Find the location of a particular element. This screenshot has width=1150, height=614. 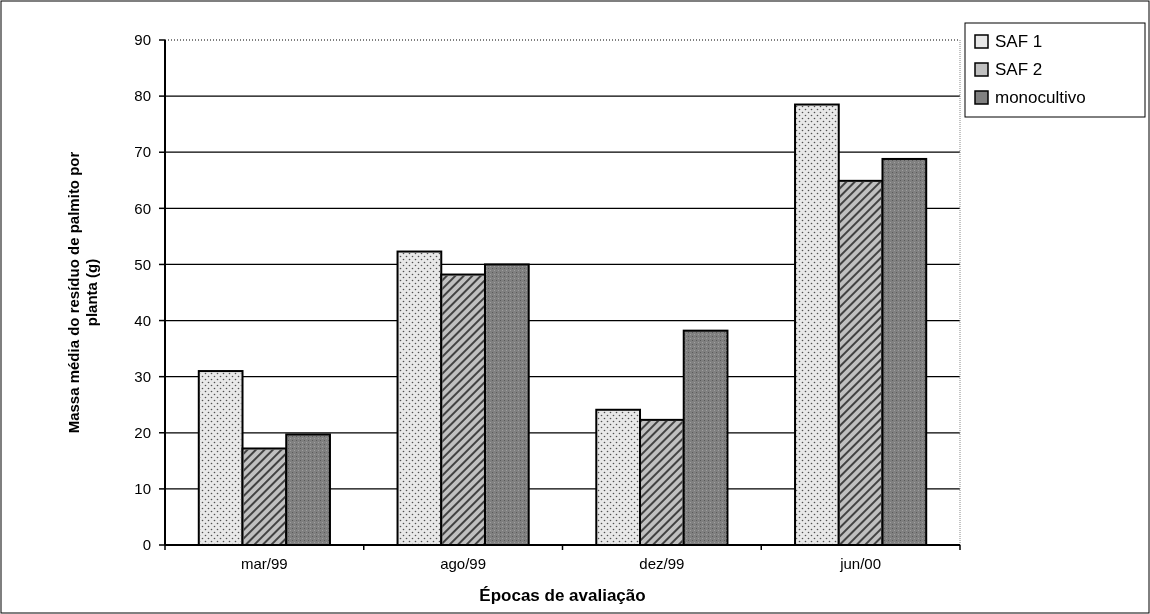

y-tick-label: 20 is located at coordinates (142, 433).